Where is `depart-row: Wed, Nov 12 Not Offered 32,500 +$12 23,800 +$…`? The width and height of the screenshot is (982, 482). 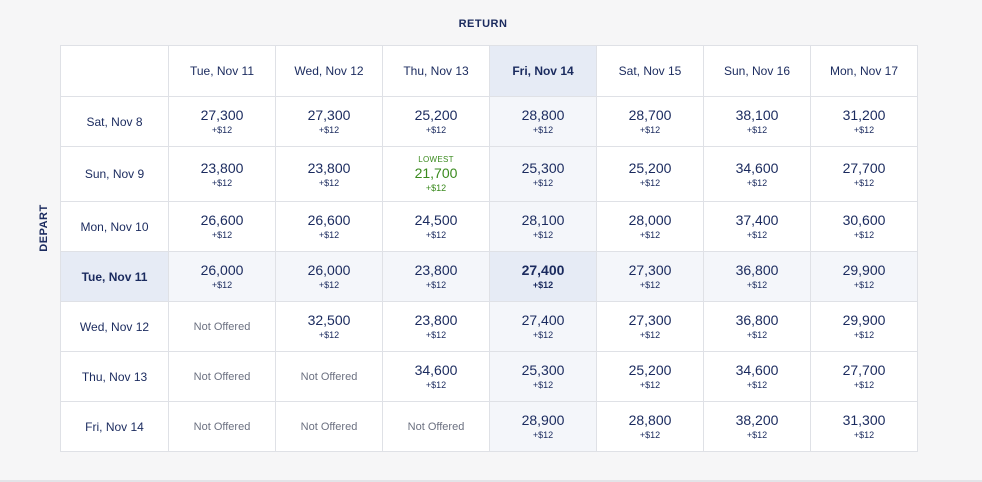 depart-row: Wed, Nov 12 Not Offered 32,500 +$12 23,800 +$… is located at coordinates (489, 326).